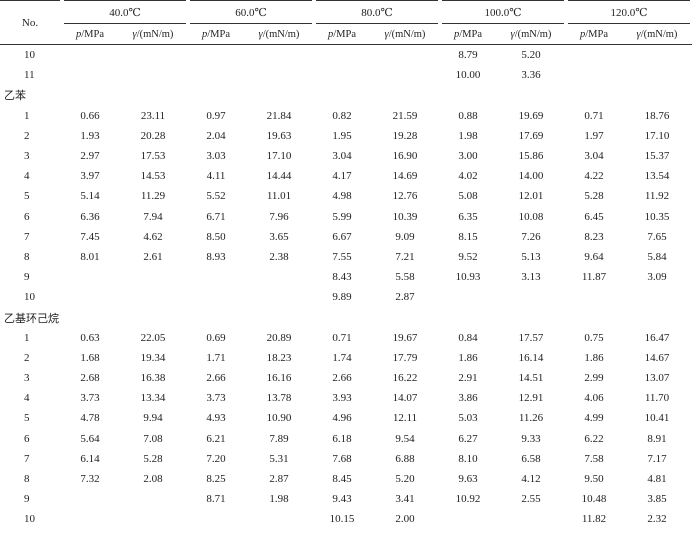  I want to click on cell-value: 4.81, so click(657, 479).